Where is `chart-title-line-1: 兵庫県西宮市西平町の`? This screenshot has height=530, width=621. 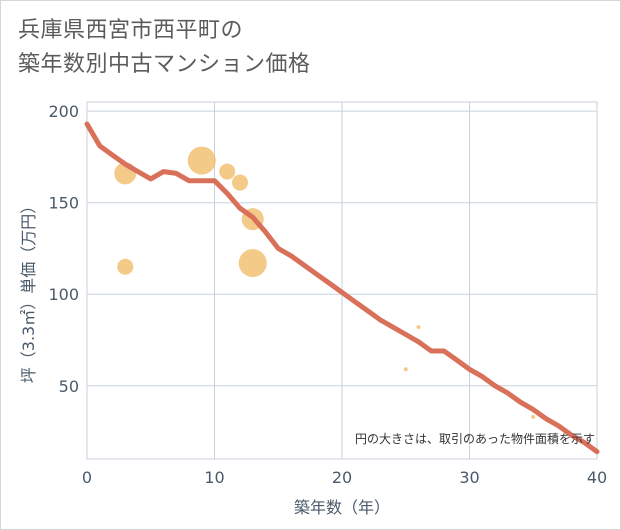
chart-title-line-1: 兵庫県西宮市西平町の is located at coordinates (131, 30).